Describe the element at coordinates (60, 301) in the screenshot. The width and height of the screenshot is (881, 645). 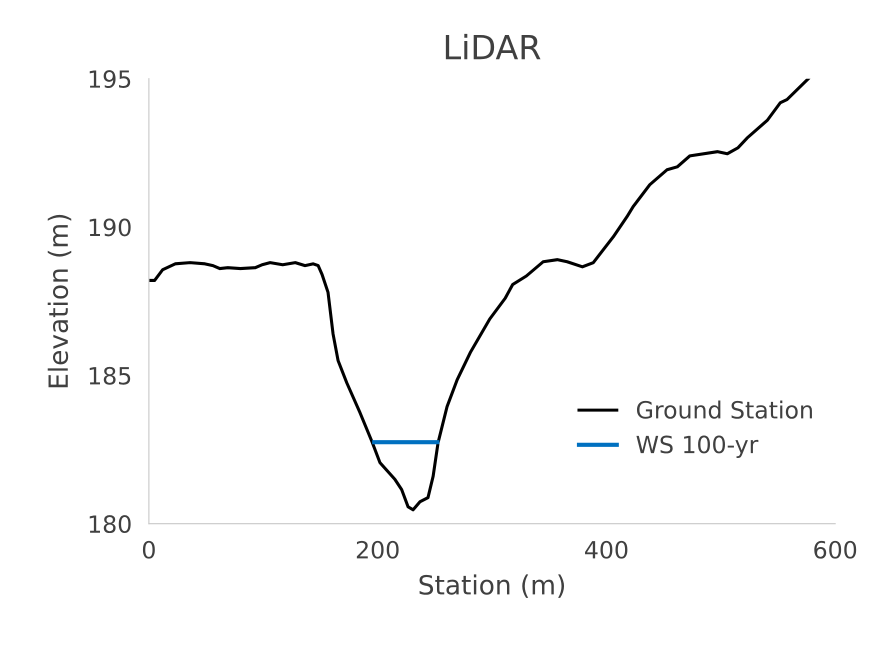
I see `y-axis-title: Elevation (m)` at that location.